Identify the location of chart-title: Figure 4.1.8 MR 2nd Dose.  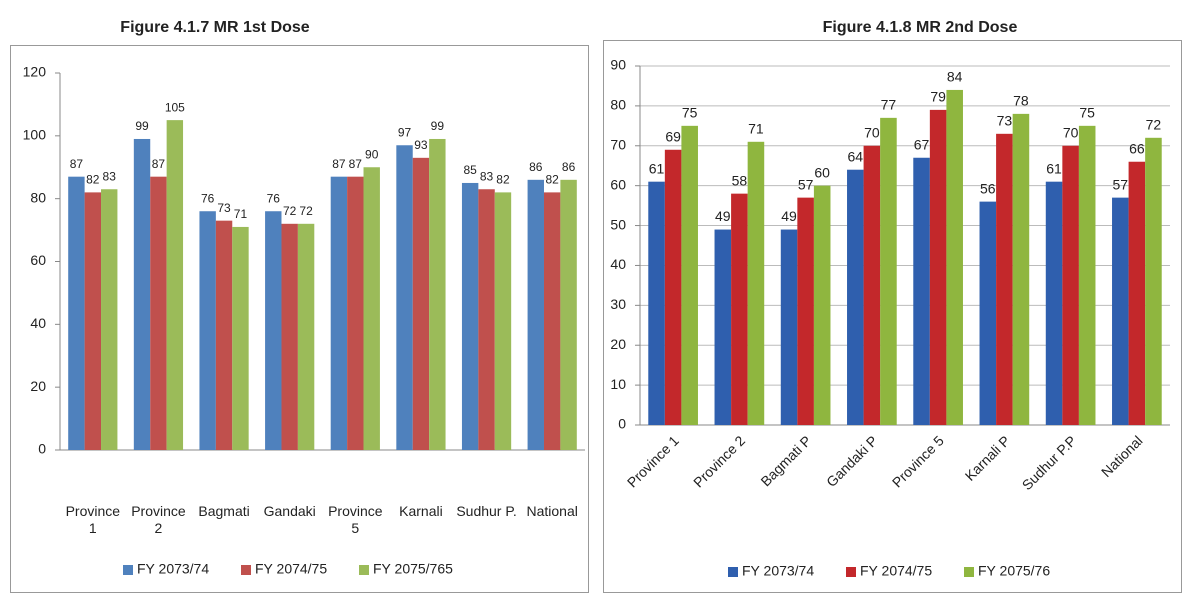
(920, 27).